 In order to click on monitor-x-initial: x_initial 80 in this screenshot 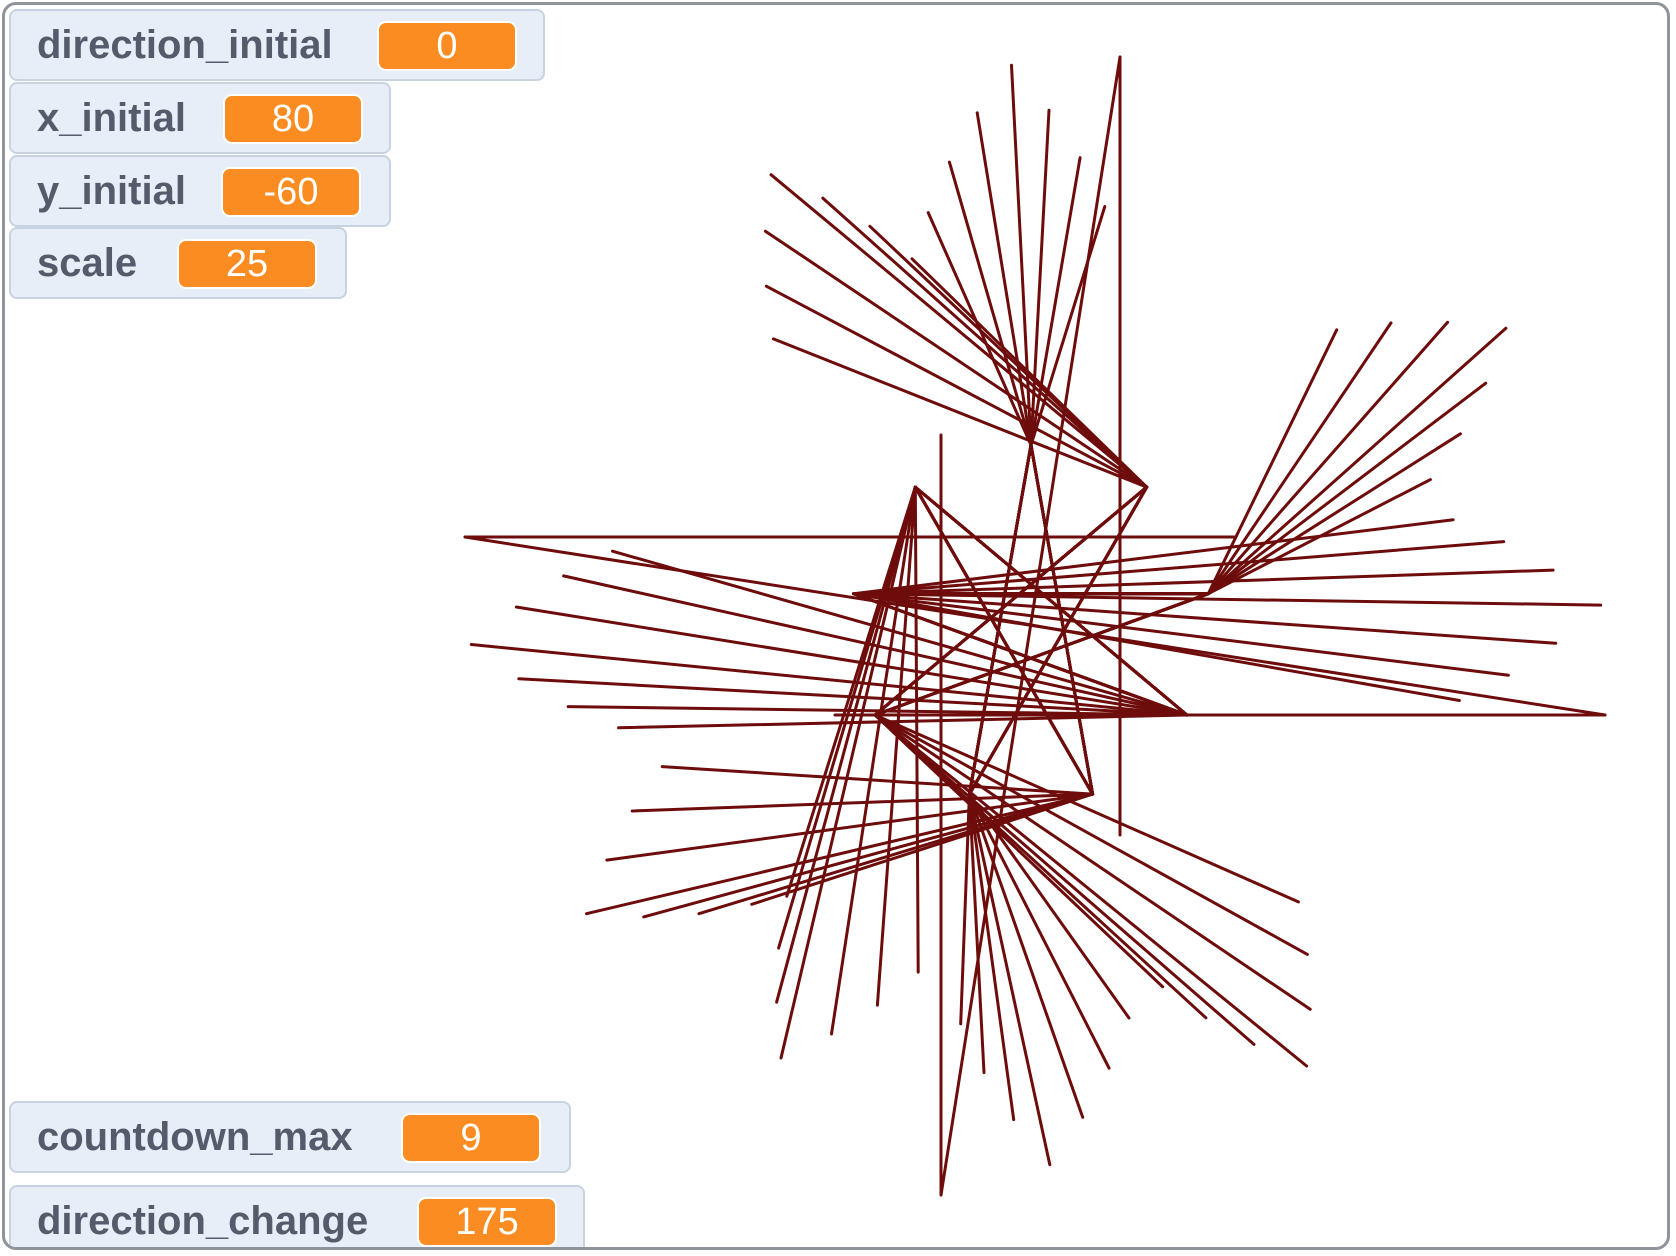, I will do `click(200, 118)`.